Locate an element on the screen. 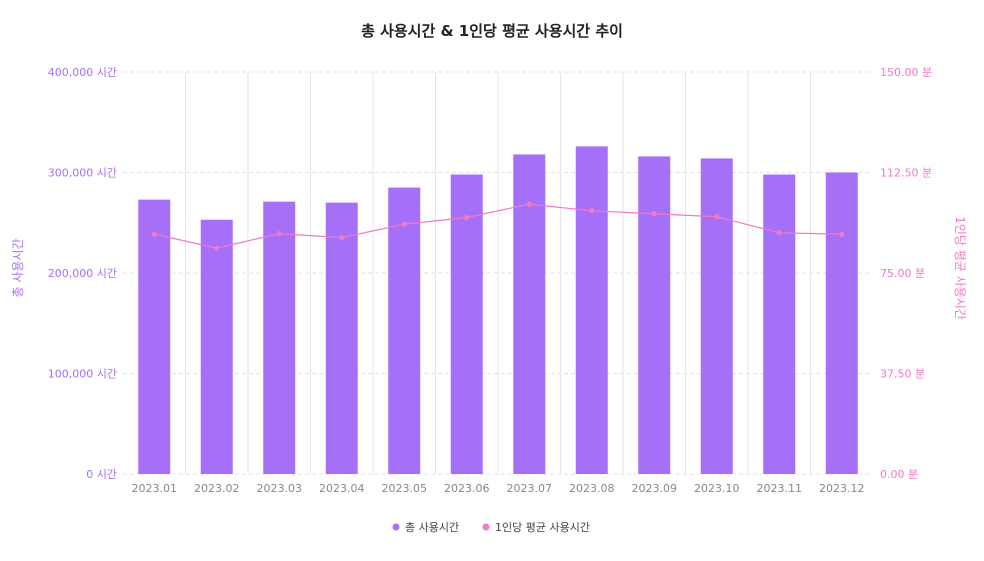 The height and width of the screenshot is (561, 984). legend-item-total: 총 사용시간 is located at coordinates (426, 527).